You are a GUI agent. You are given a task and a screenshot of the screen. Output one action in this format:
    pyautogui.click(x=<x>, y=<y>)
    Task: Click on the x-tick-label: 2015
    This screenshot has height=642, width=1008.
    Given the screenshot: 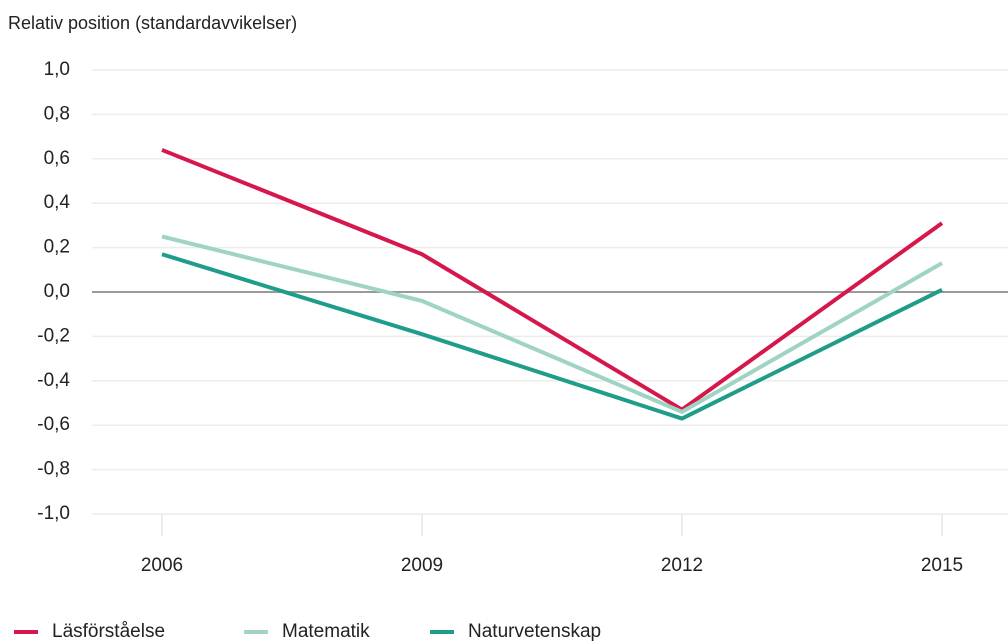 What is the action you would take?
    pyautogui.click(x=942, y=565)
    